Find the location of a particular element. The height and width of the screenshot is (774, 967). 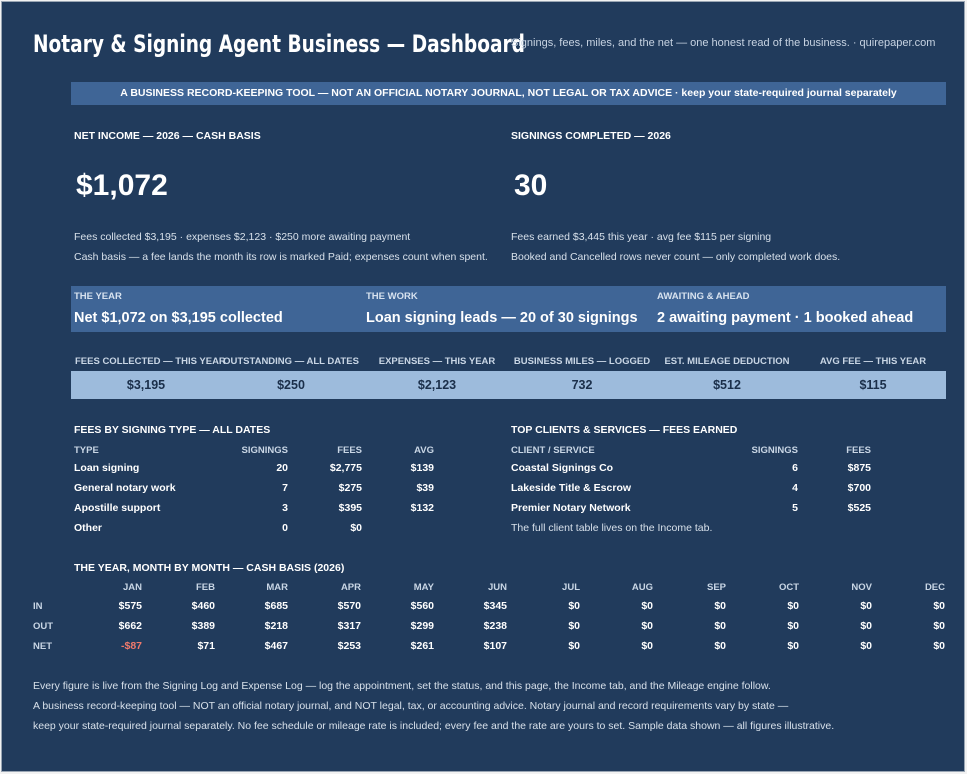

month-cell: $107 is located at coordinates (495, 646).